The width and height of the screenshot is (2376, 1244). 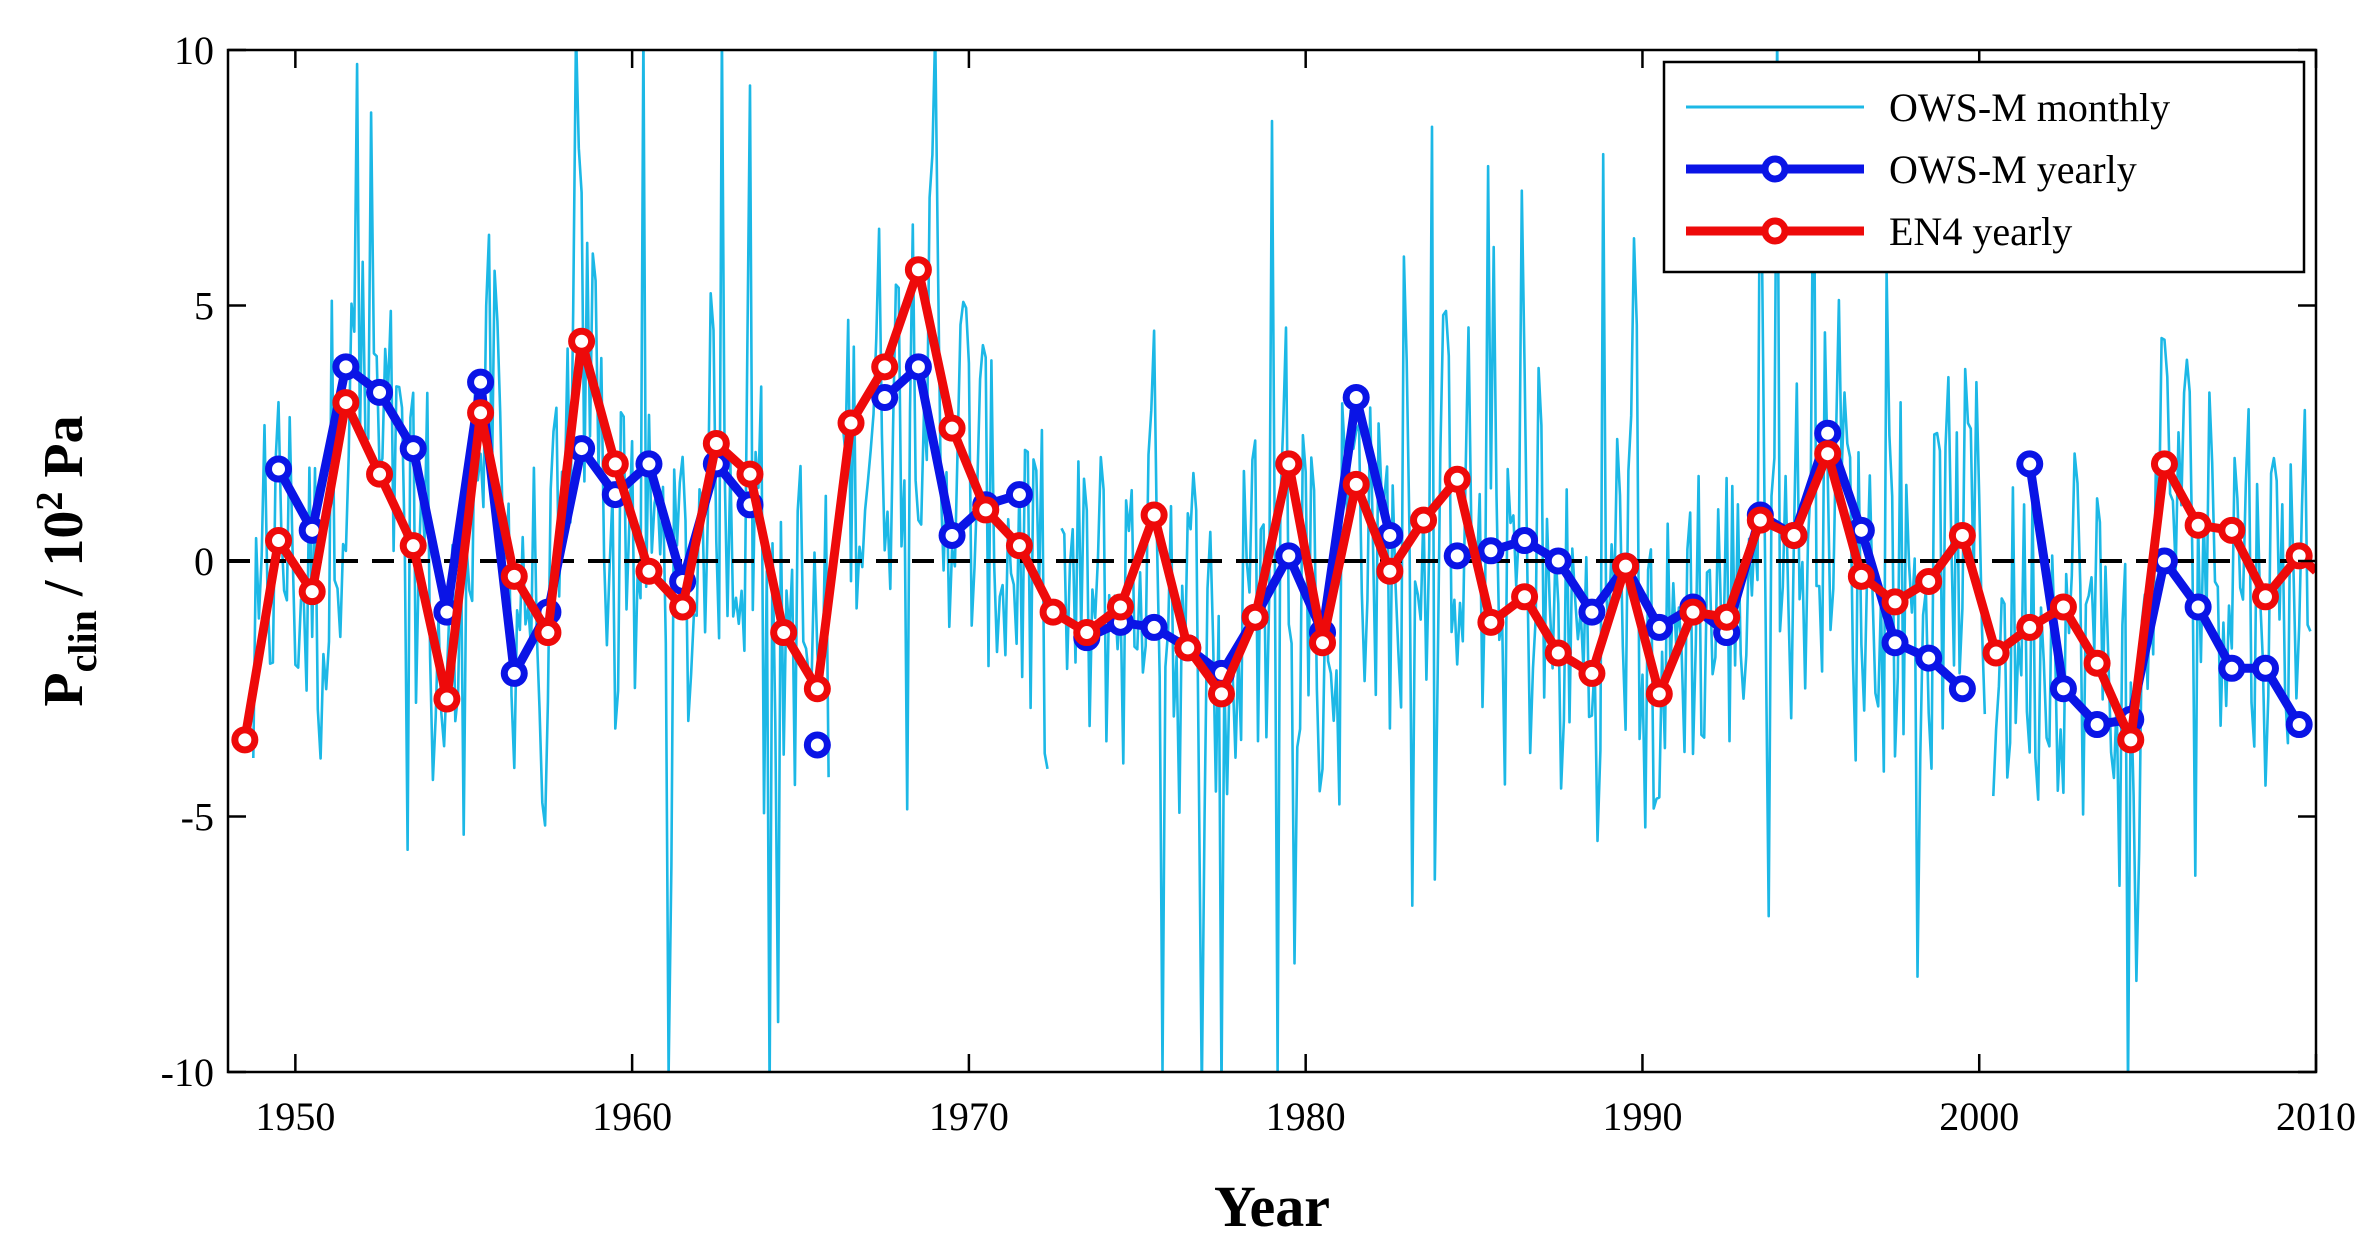 I want to click on y-axis-label-middle: / 10, so click(x=64, y=561).